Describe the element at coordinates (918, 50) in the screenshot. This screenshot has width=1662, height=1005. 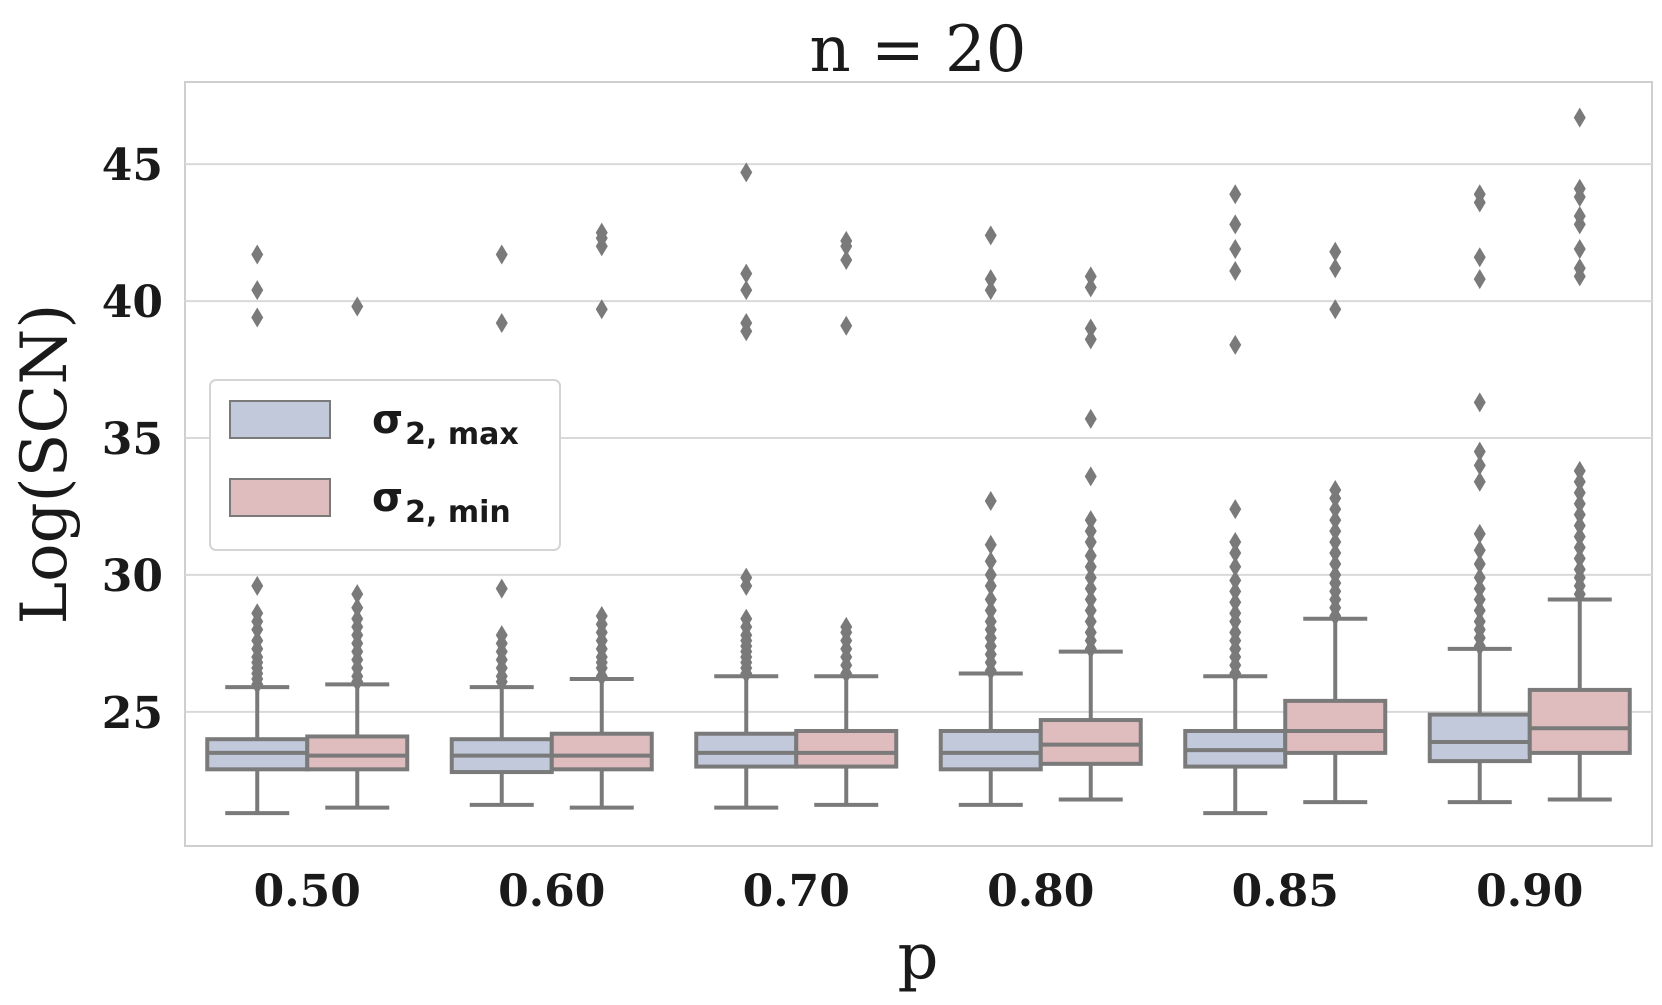
I see `chart-title: n = 20` at that location.